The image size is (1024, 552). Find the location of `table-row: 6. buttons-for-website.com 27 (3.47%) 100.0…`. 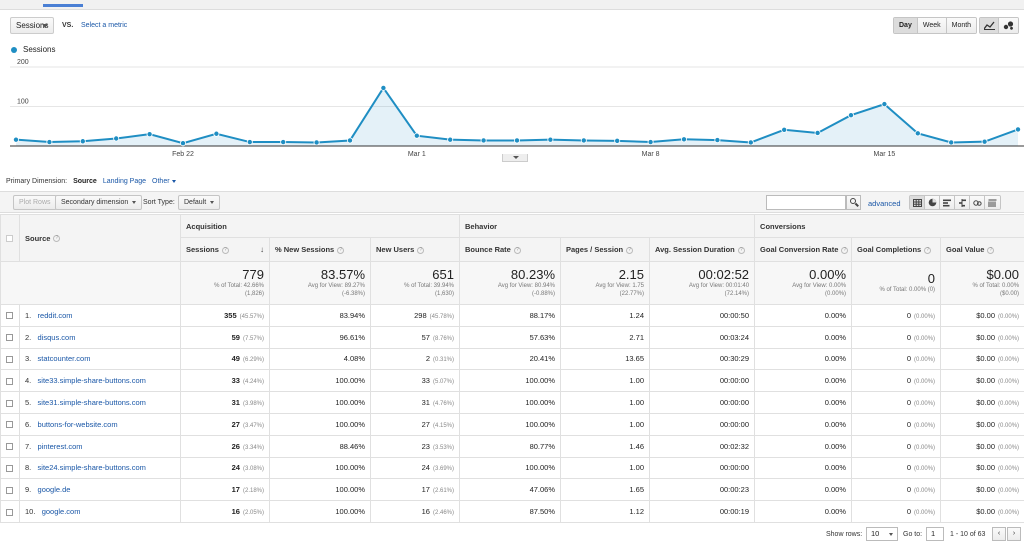

table-row: 6. buttons-for-website.com 27 (3.47%) 100.0… is located at coordinates (512, 424).